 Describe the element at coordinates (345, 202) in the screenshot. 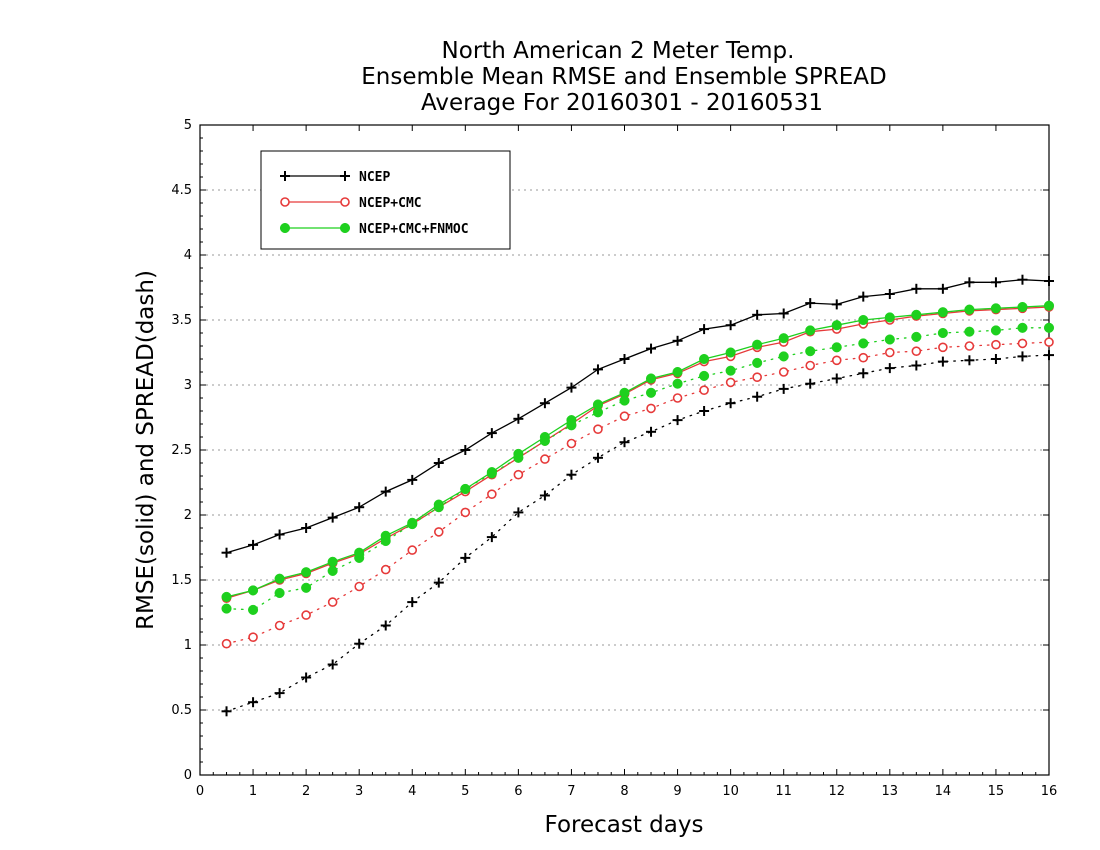

I see `legend-marker` at that location.